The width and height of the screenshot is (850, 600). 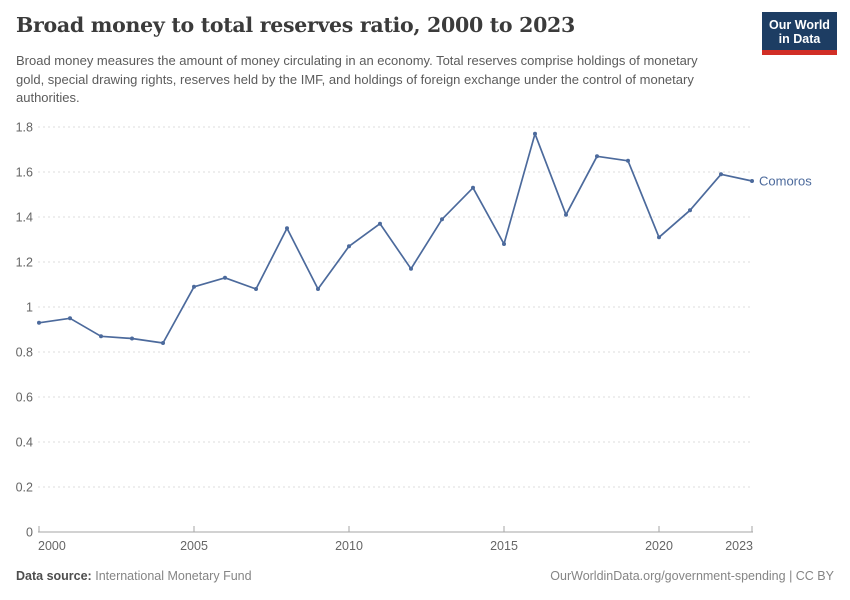 What do you see at coordinates (225, 277) in the screenshot?
I see `data-point-2006` at bounding box center [225, 277].